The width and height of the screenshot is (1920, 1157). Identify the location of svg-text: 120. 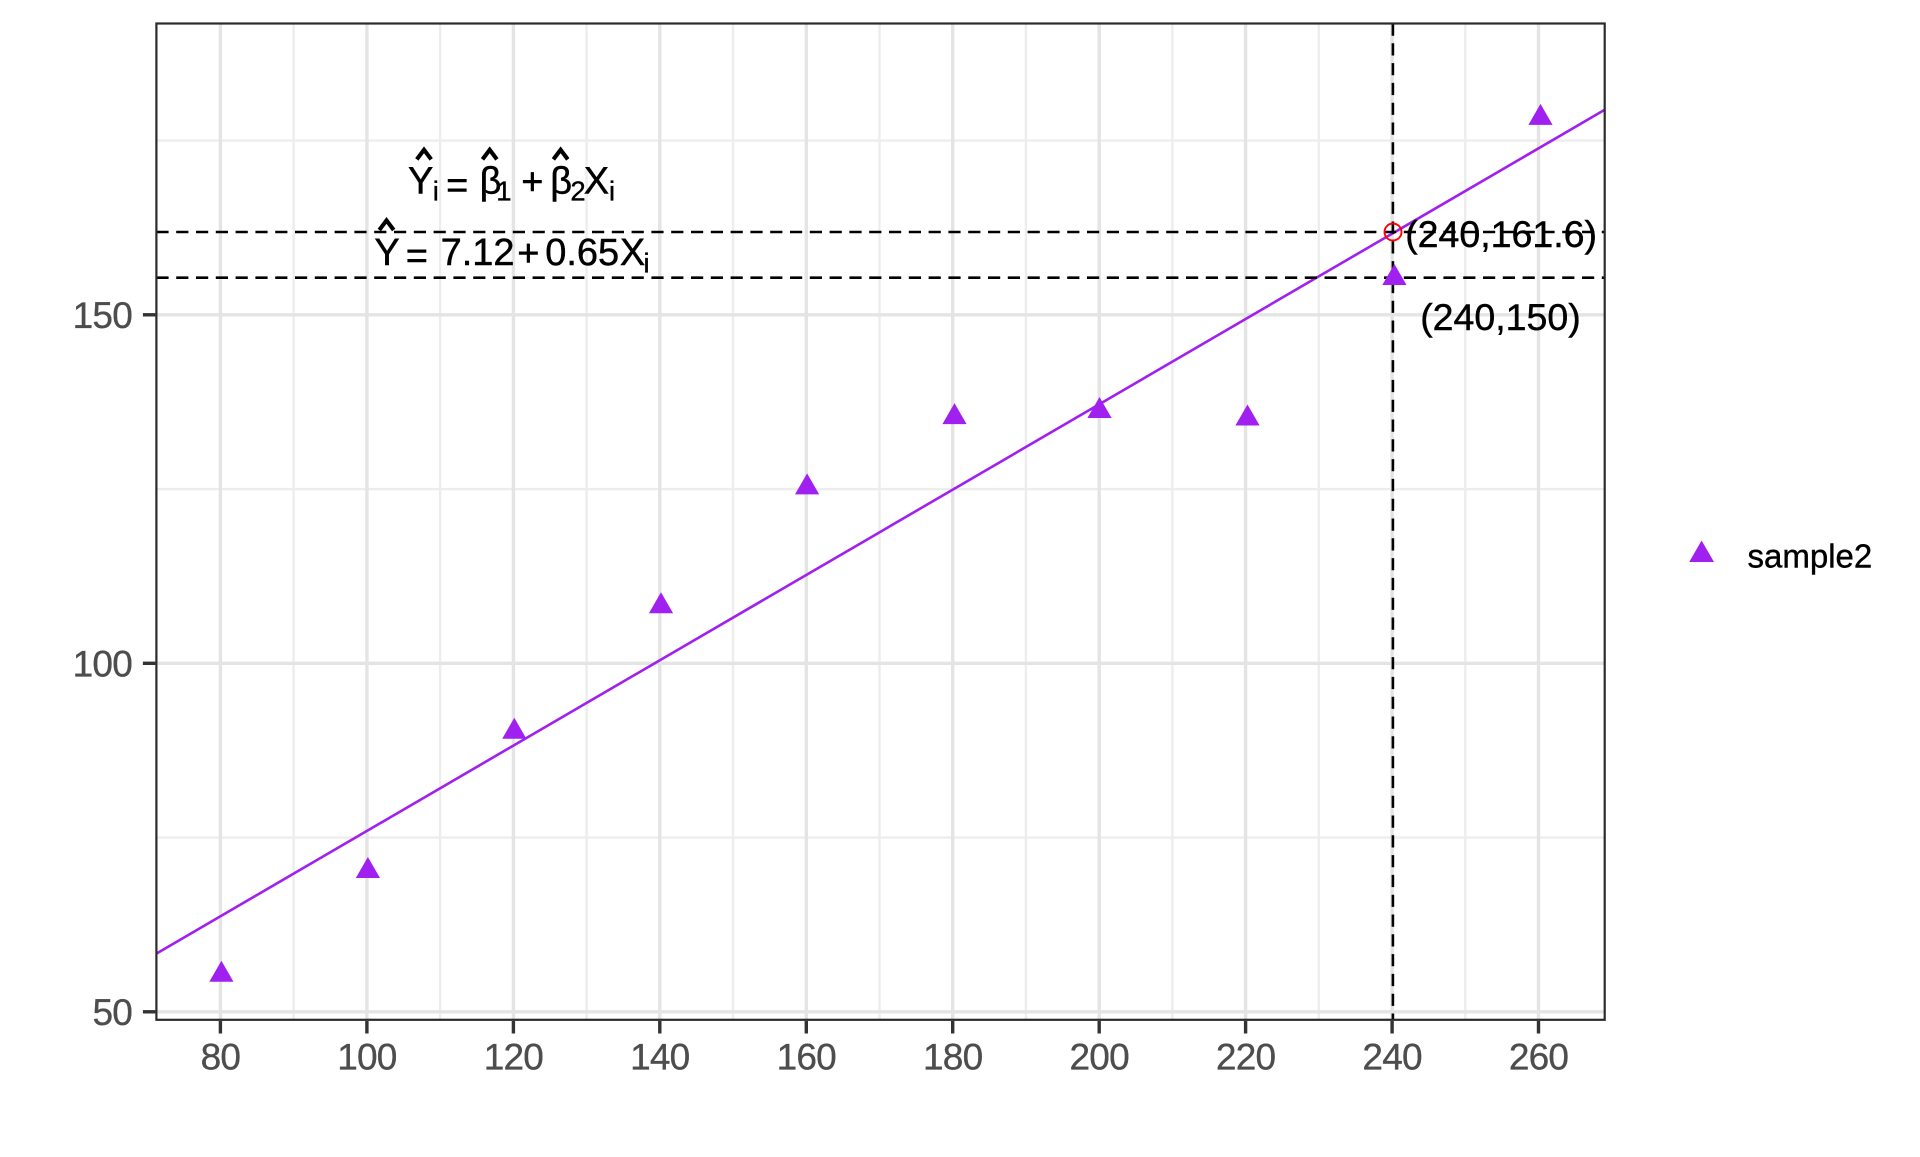
(514, 1056).